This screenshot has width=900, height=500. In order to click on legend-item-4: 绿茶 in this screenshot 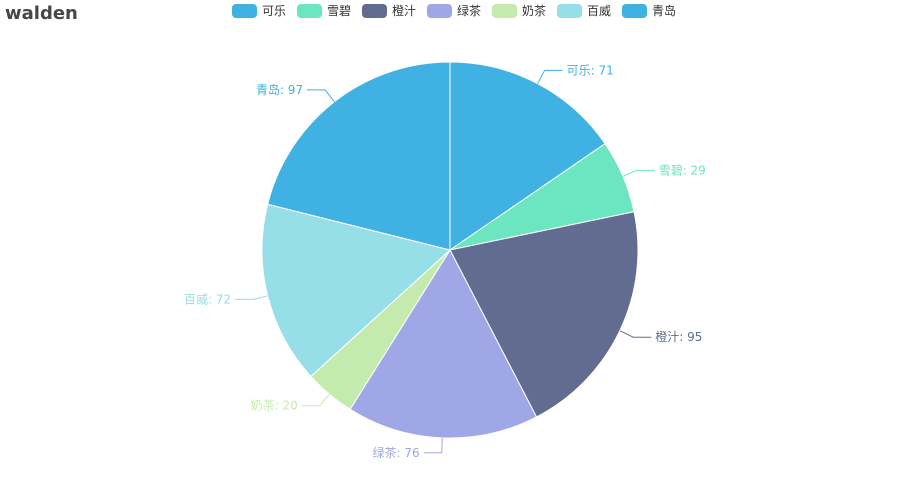, I will do `click(454, 10)`.